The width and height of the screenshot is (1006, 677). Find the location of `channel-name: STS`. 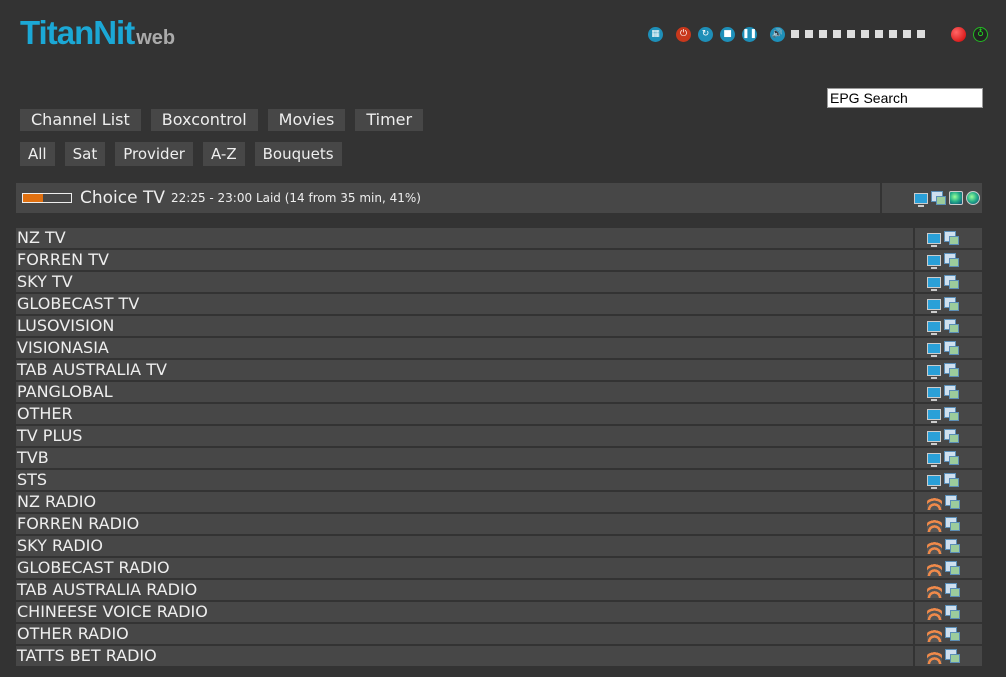

channel-name: STS is located at coordinates (464, 480).